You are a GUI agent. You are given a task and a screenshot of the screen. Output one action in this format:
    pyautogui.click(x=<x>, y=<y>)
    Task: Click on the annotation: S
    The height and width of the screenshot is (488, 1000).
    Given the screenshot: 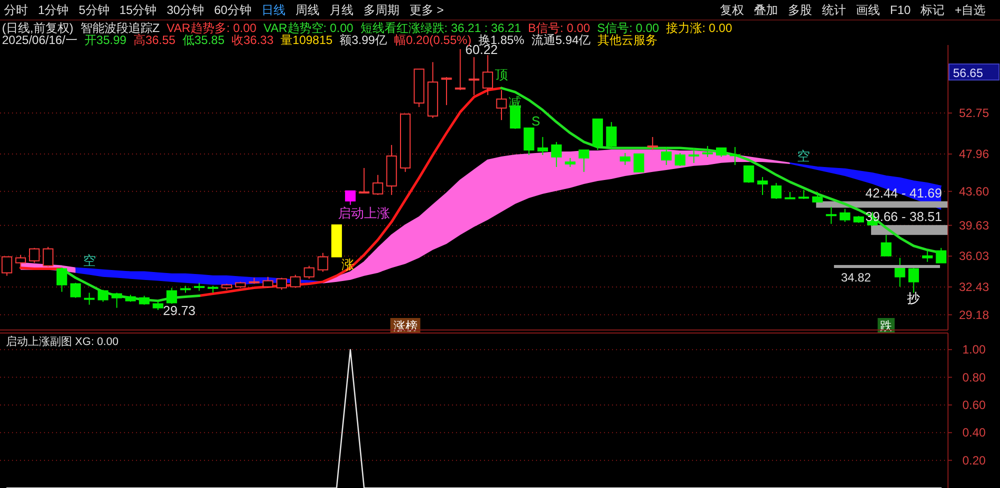 What is the action you would take?
    pyautogui.click(x=535, y=120)
    